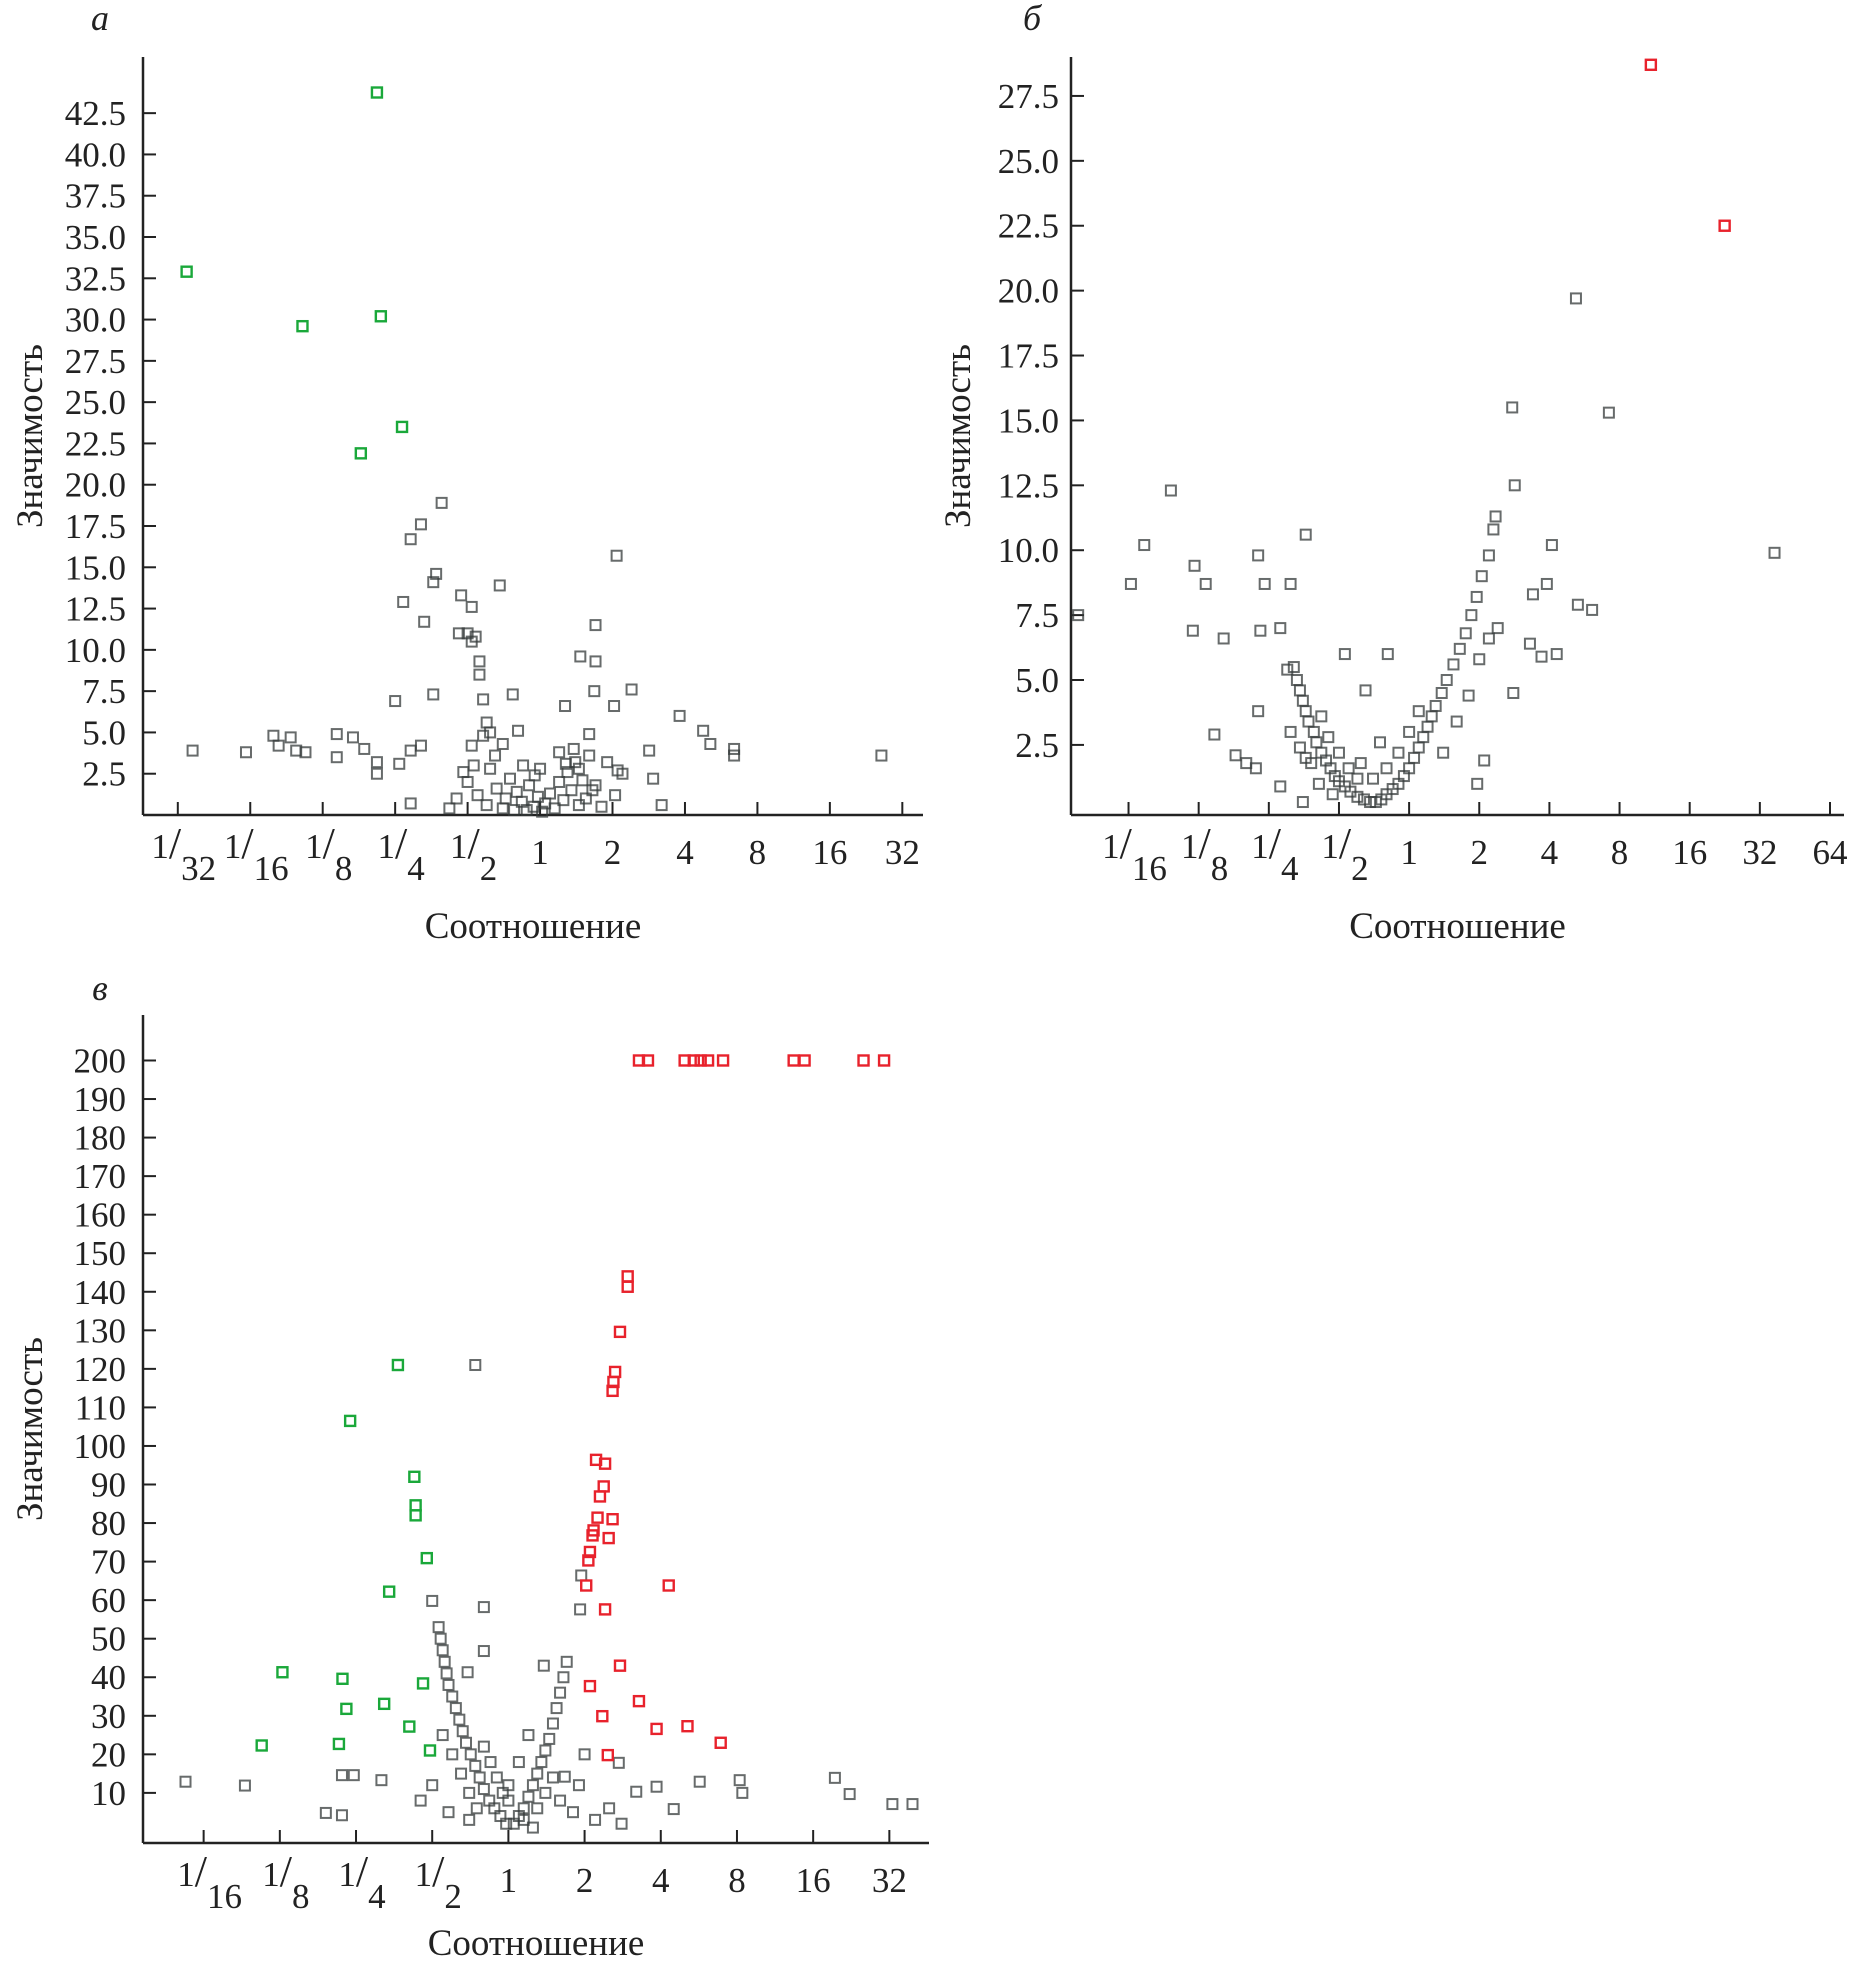 The image size is (1859, 1976). What do you see at coordinates (100, 1330) in the screenshot?
I see `y-tick-label: 130` at bounding box center [100, 1330].